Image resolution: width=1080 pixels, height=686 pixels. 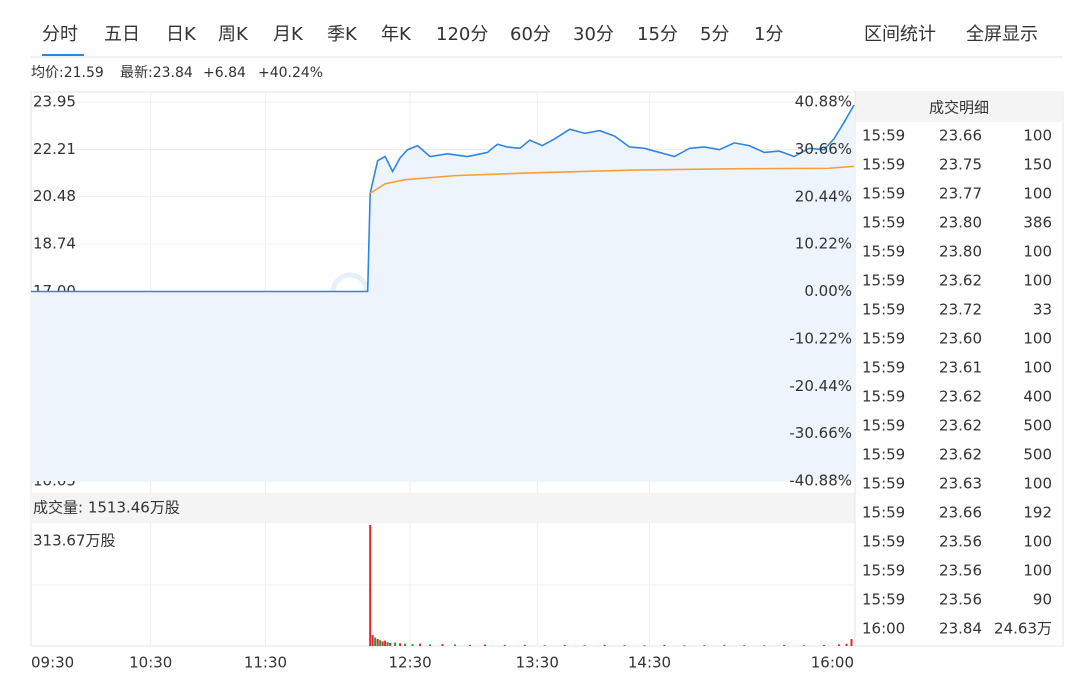 What do you see at coordinates (820, 433) in the screenshot?
I see `y2-tick-label: -30.66%` at bounding box center [820, 433].